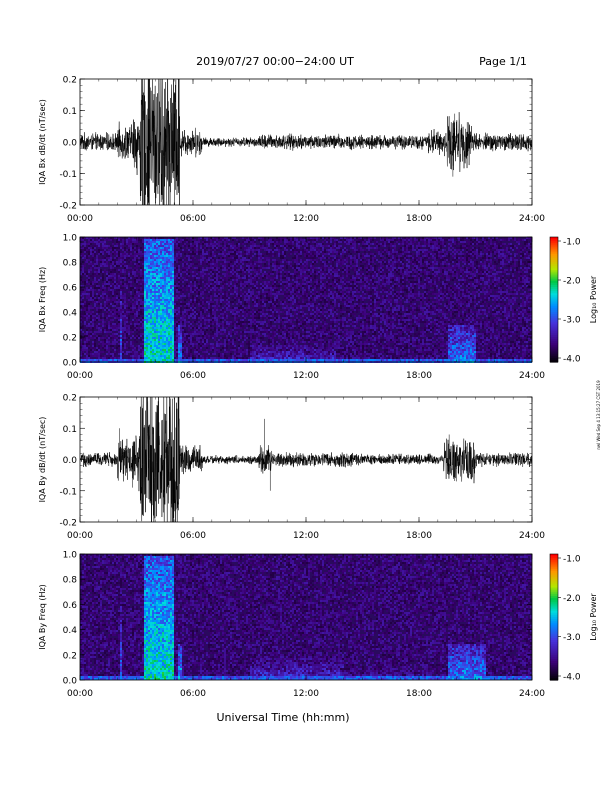 The image size is (612, 792). What do you see at coordinates (42, 142) in the screenshot?
I see `y-axis-label: IQA Bx dB/dt (nT/sec)` at bounding box center [42, 142].